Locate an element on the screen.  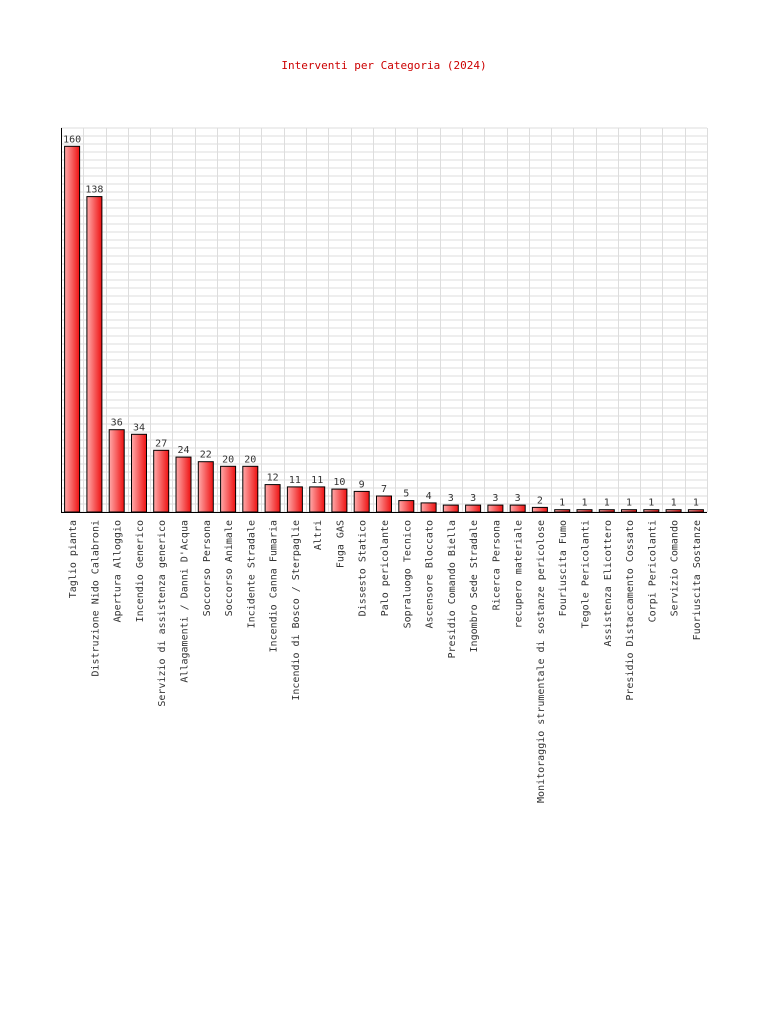
bar-value-label: 5 is located at coordinates (406, 494).